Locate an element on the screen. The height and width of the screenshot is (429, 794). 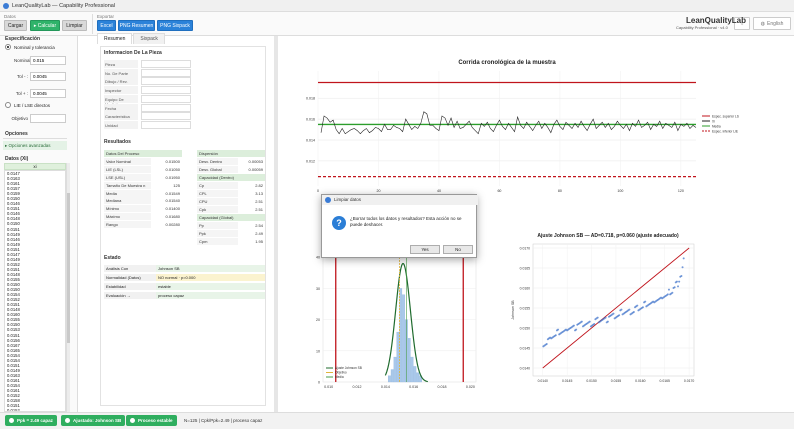
data-list-item: 0.0157 is located at coordinates (13, 189).